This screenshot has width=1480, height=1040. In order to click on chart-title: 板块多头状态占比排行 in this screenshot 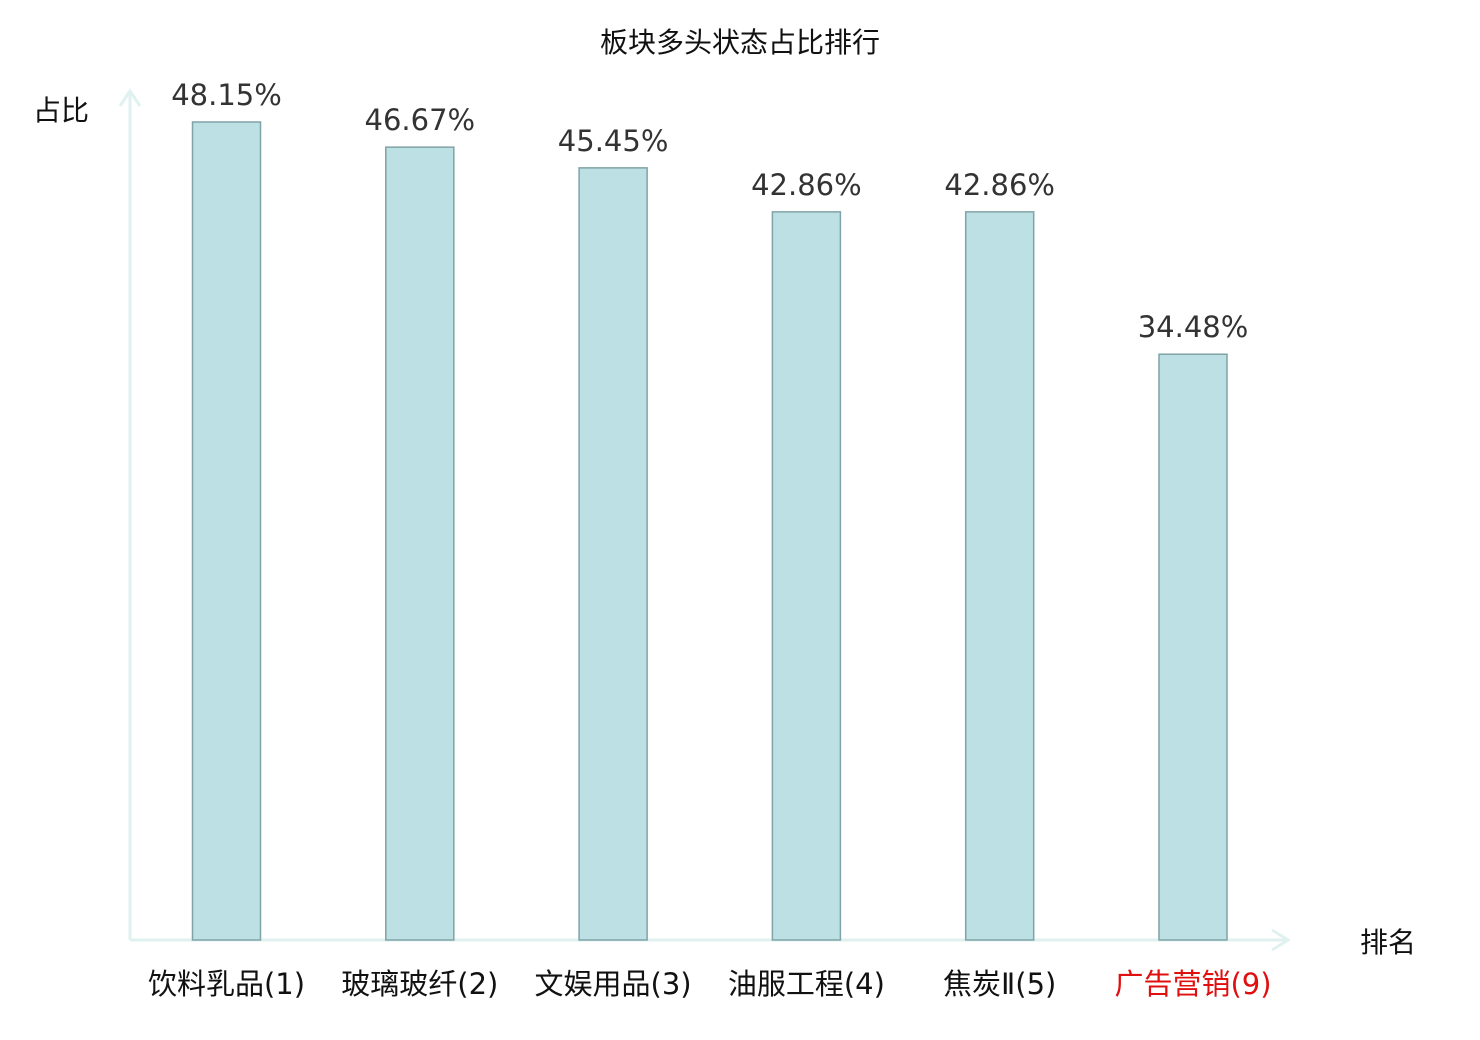, I will do `click(740, 42)`.